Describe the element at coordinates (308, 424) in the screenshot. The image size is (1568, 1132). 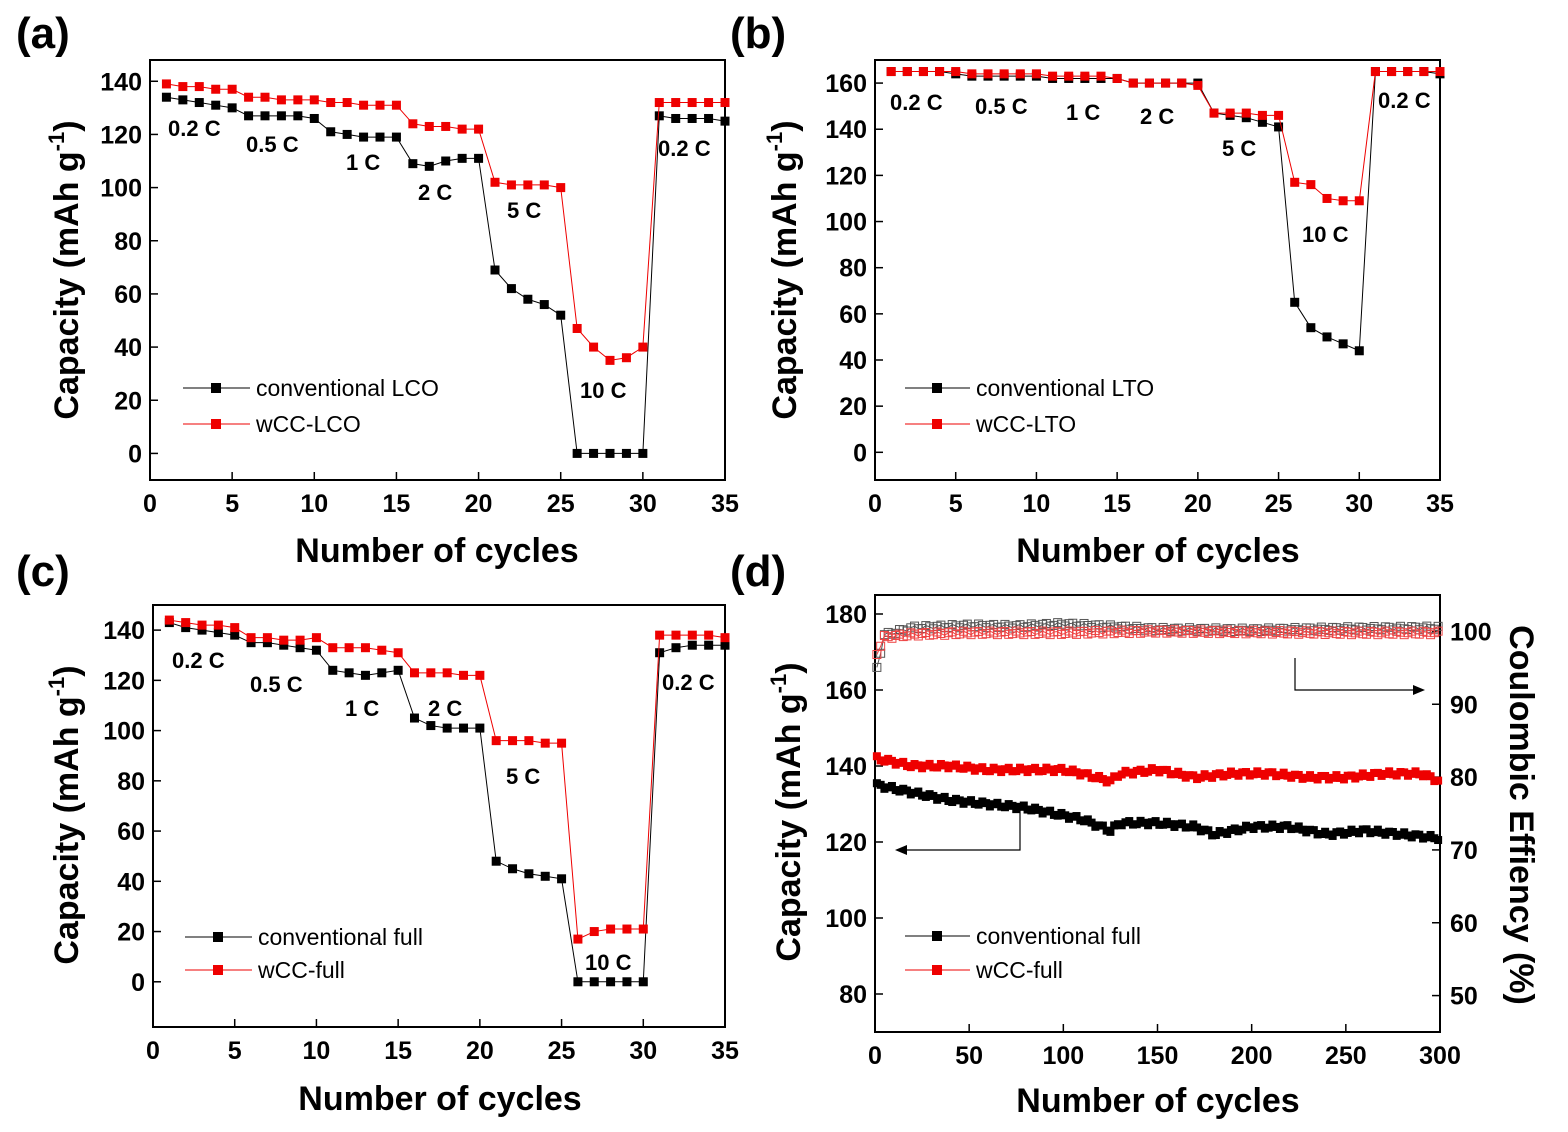
I see `legend-wcc-lco: wCC-LCO` at that location.